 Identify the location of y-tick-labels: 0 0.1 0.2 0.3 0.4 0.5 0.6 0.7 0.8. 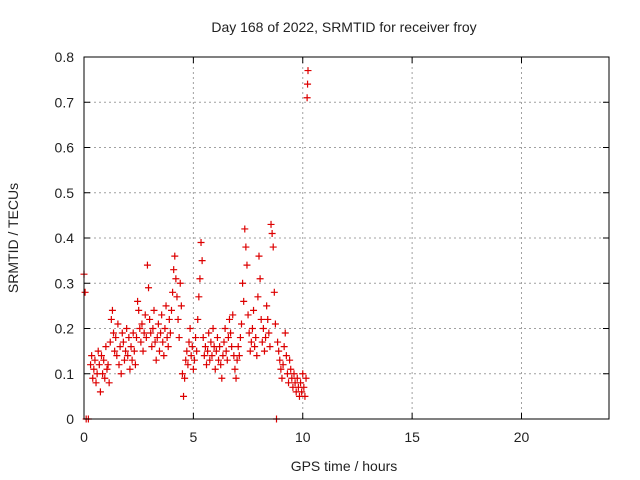
(65, 238).